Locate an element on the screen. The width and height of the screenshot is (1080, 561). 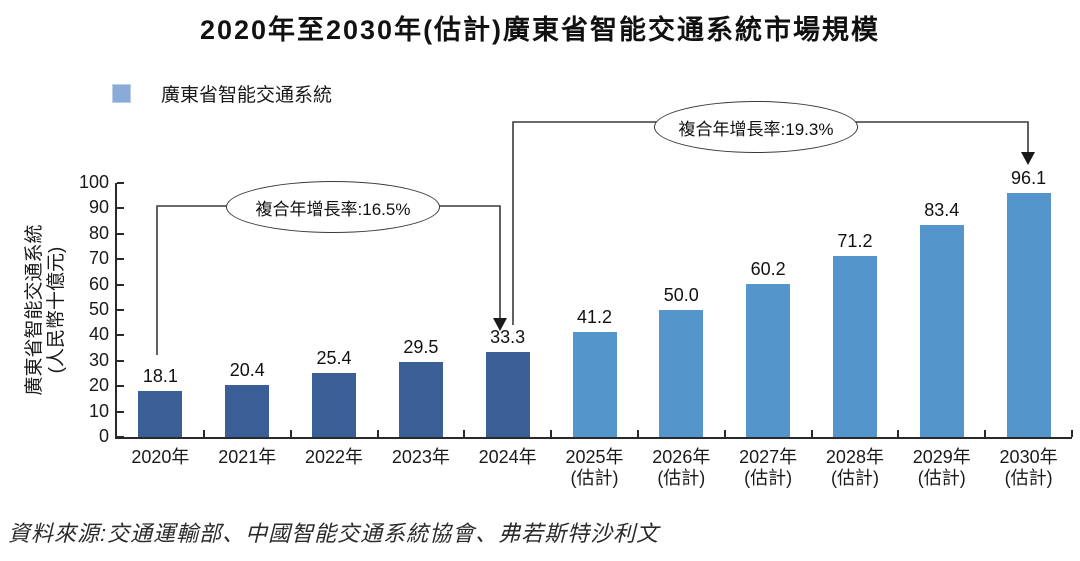
y-tick-label-0: 0 is located at coordinates (103, 436).